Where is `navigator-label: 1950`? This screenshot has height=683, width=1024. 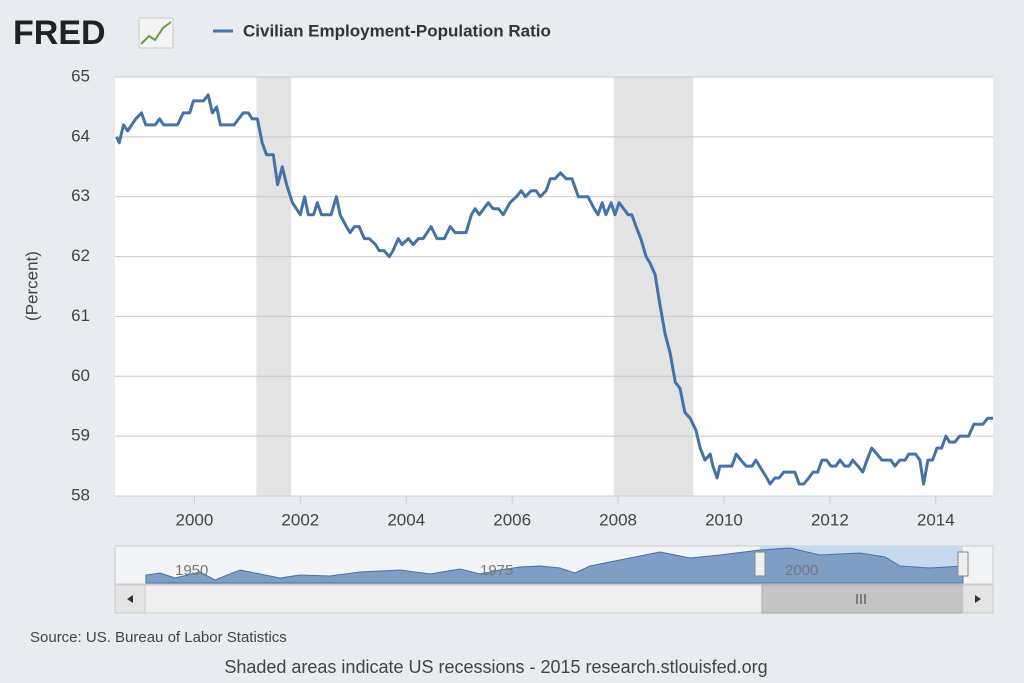
navigator-label: 1950 is located at coordinates (191, 570).